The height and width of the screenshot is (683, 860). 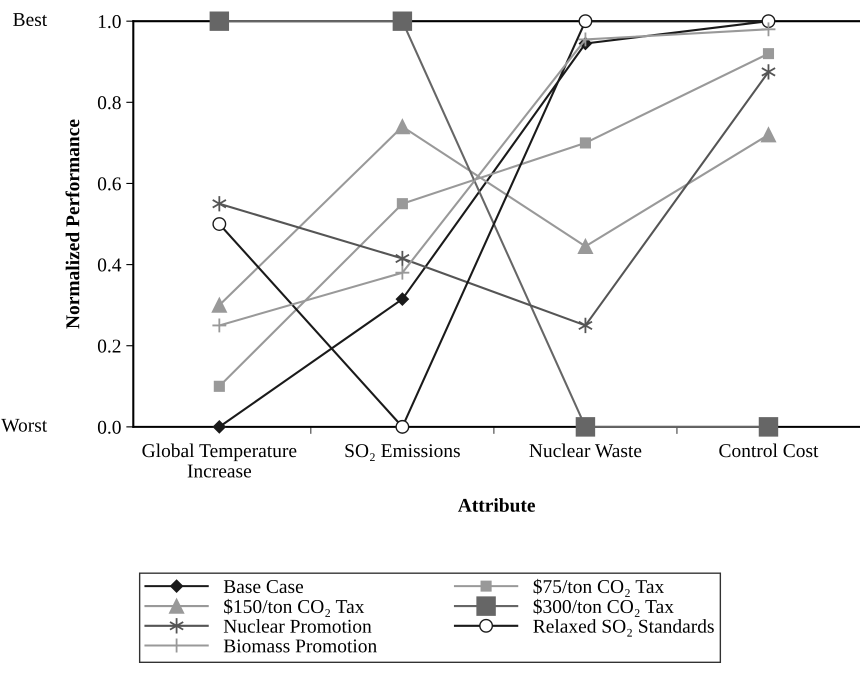 I want to click on legend-label: $300/ton CO₂ Tax, so click(x=604, y=607).